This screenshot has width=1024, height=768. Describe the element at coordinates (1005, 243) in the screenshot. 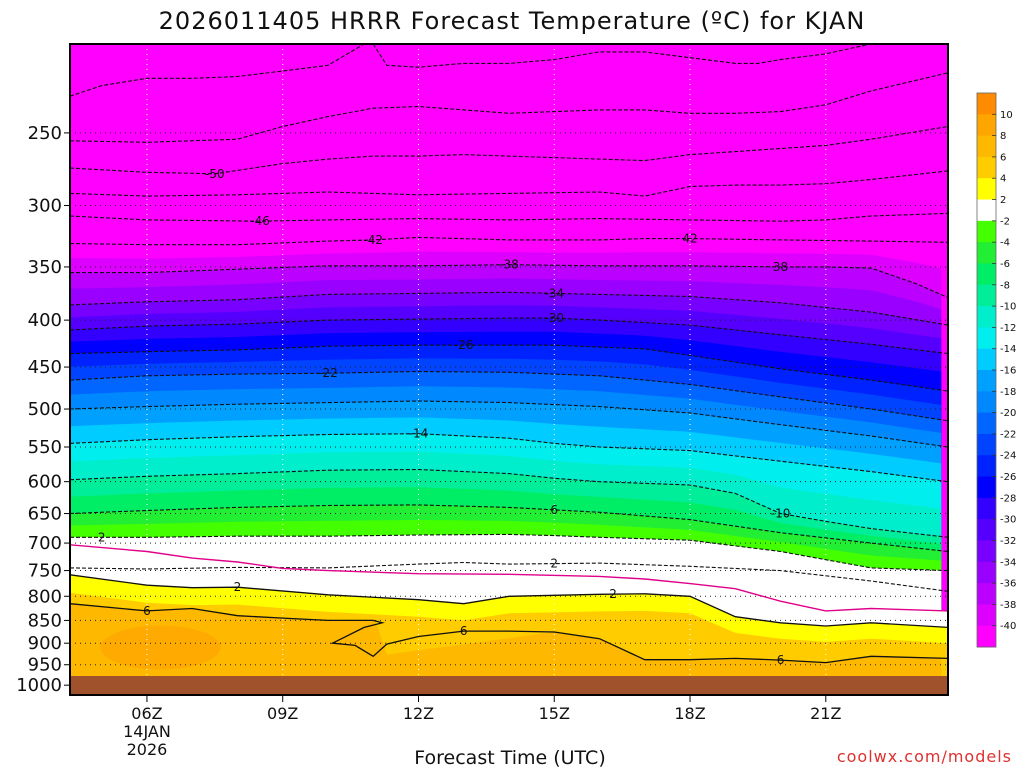

I see `colorbar-label: -4` at that location.